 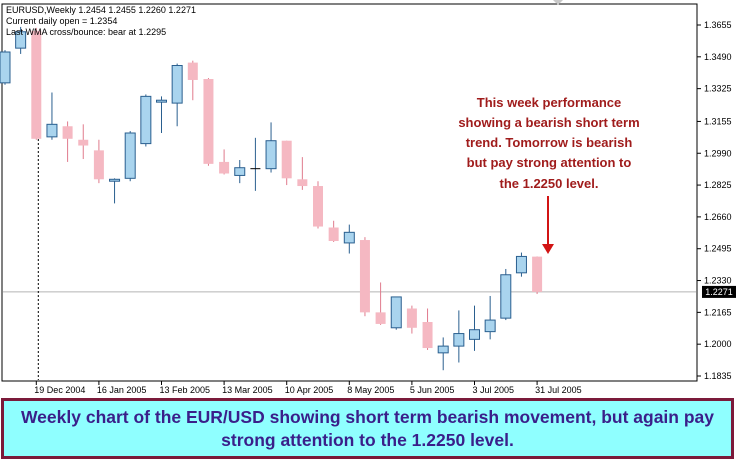 I want to click on current-price-label: 1.2271, so click(x=719, y=292).